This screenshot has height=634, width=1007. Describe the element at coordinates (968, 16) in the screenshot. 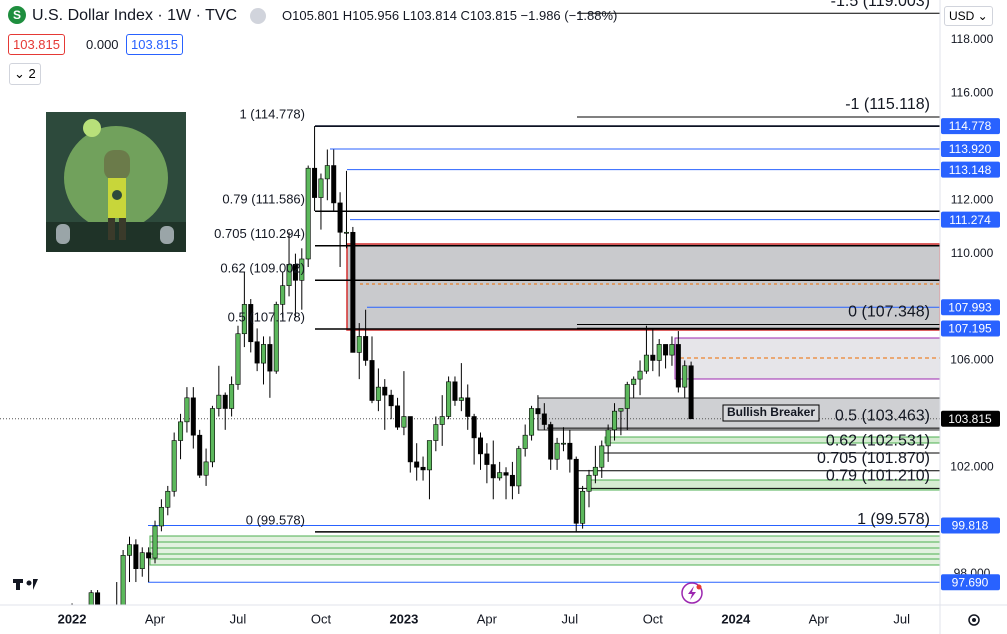

I see `currency-select: USD ⌄` at that location.